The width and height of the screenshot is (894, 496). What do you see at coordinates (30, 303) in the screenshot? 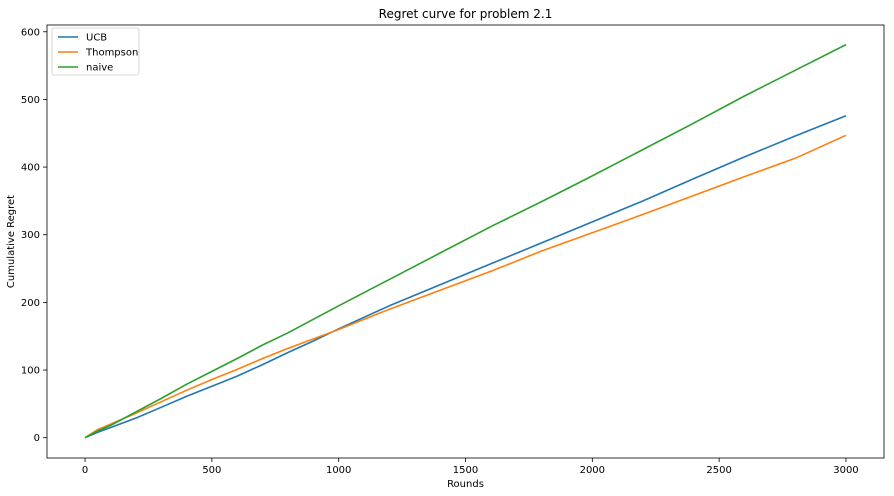
I see `y-tick-label: 200` at bounding box center [30, 303].